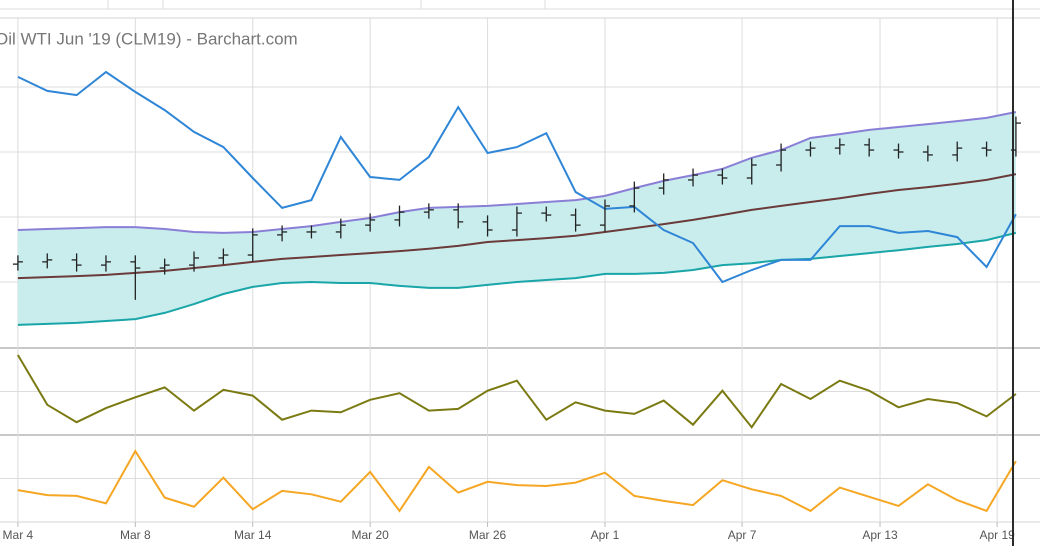 The width and height of the screenshot is (1040, 546). Describe the element at coordinates (253, 535) in the screenshot. I see `x-tick-label: Mar 14` at that location.